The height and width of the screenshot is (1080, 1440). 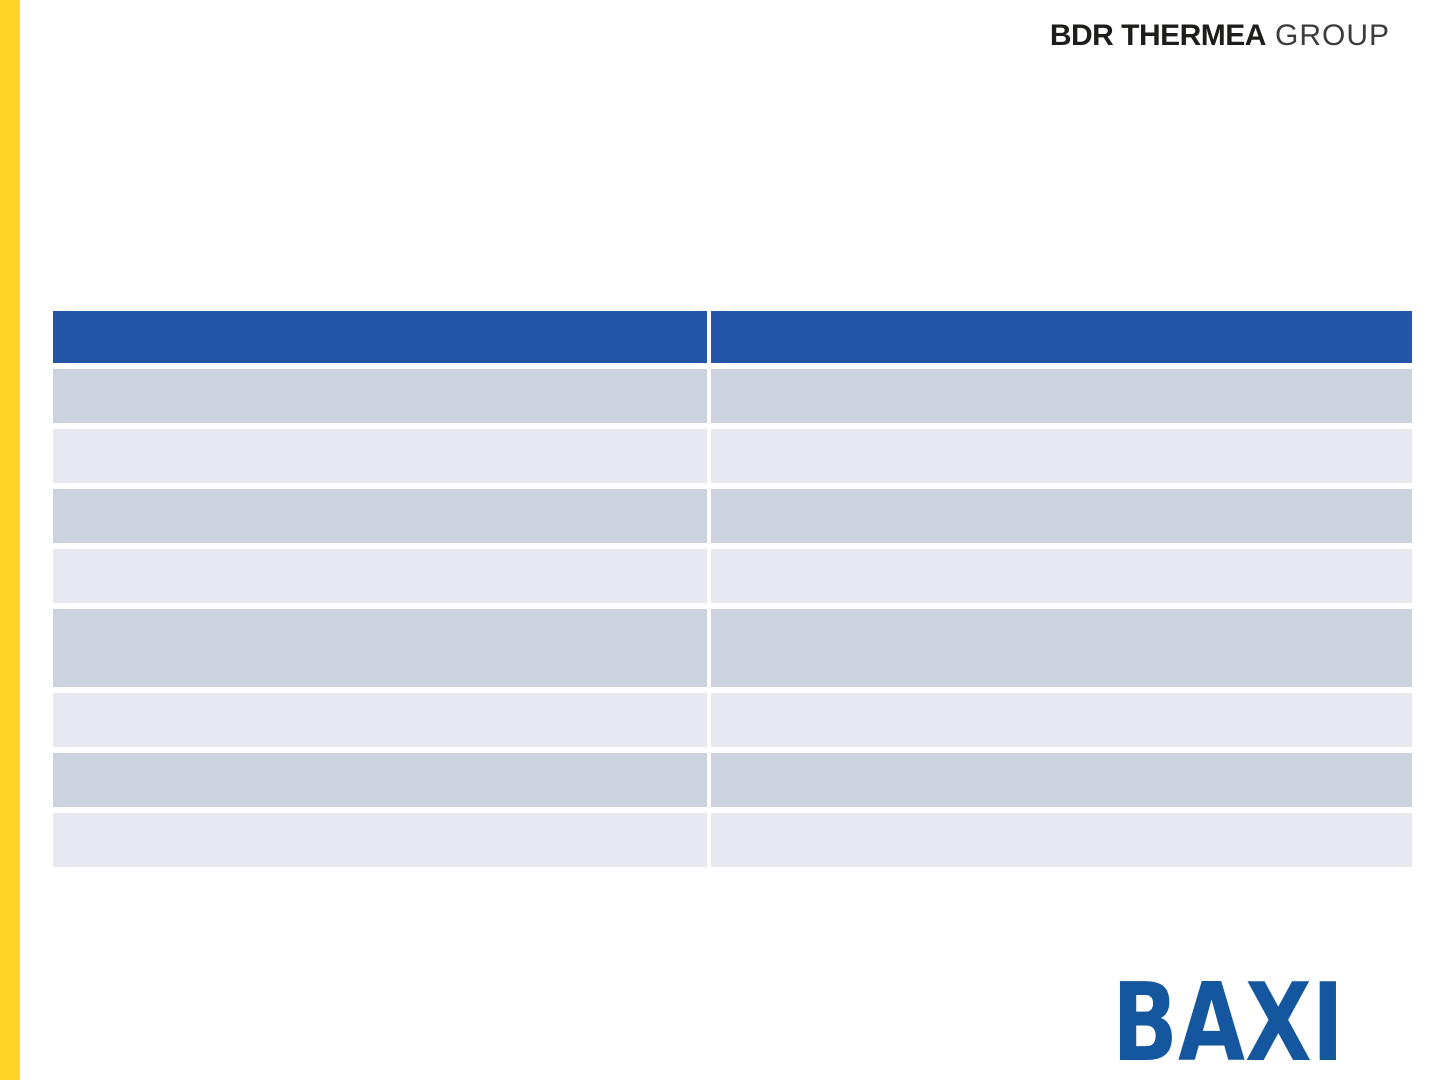 What do you see at coordinates (1158, 35) in the screenshot?
I see `bdr-thermea-logo-bold-text: BDR THERMEA` at bounding box center [1158, 35].